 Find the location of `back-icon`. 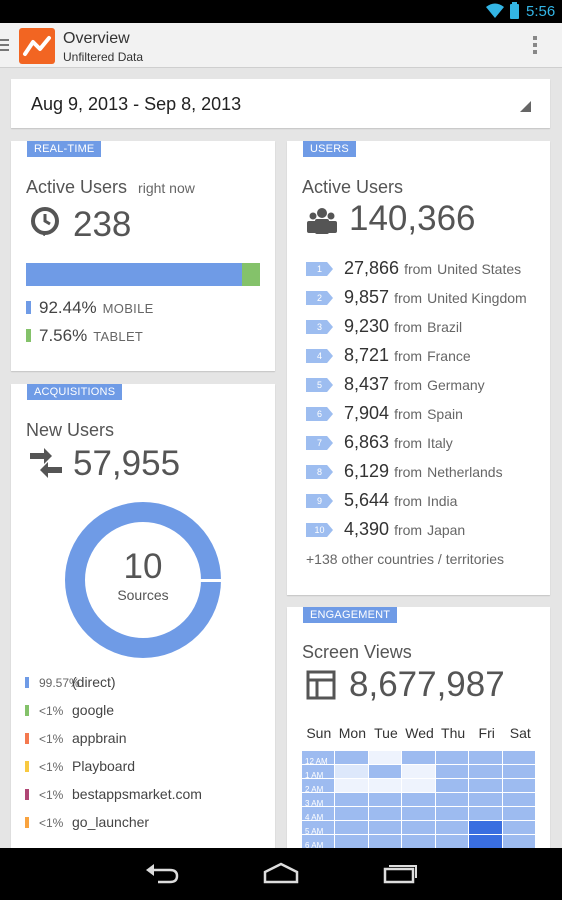

back-icon is located at coordinates (162, 873).